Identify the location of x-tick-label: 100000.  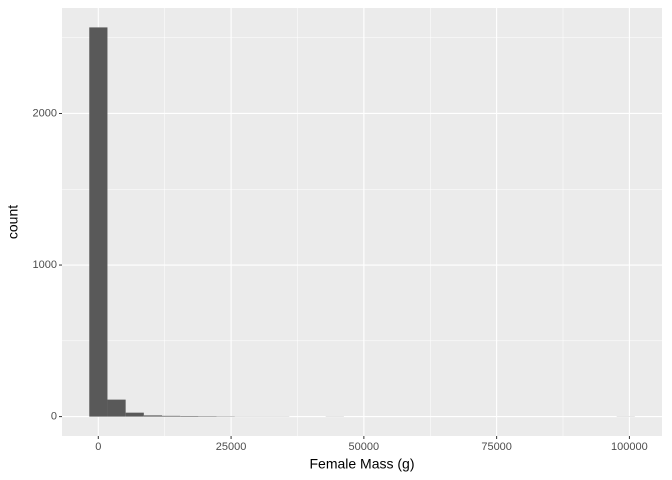
(629, 447).